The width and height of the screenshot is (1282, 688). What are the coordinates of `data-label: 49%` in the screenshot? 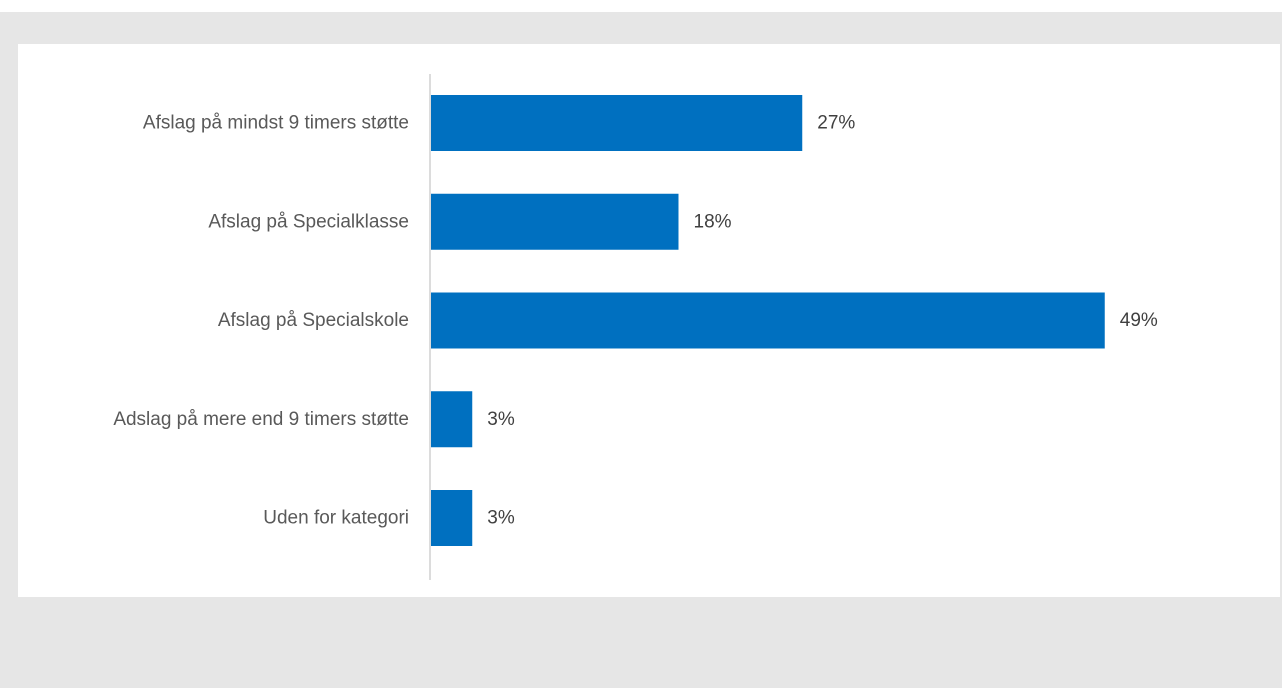 It's located at (1139, 320).